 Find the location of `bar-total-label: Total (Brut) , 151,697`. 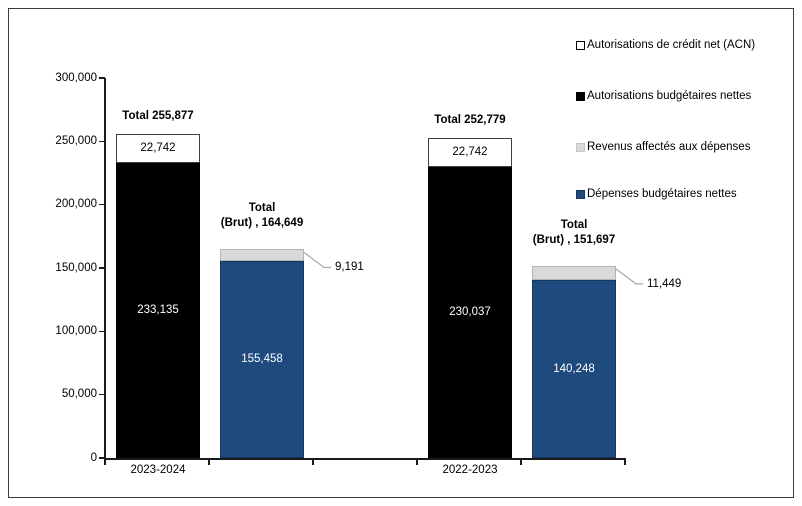

bar-total-label: Total (Brut) , 151,697 is located at coordinates (574, 233).